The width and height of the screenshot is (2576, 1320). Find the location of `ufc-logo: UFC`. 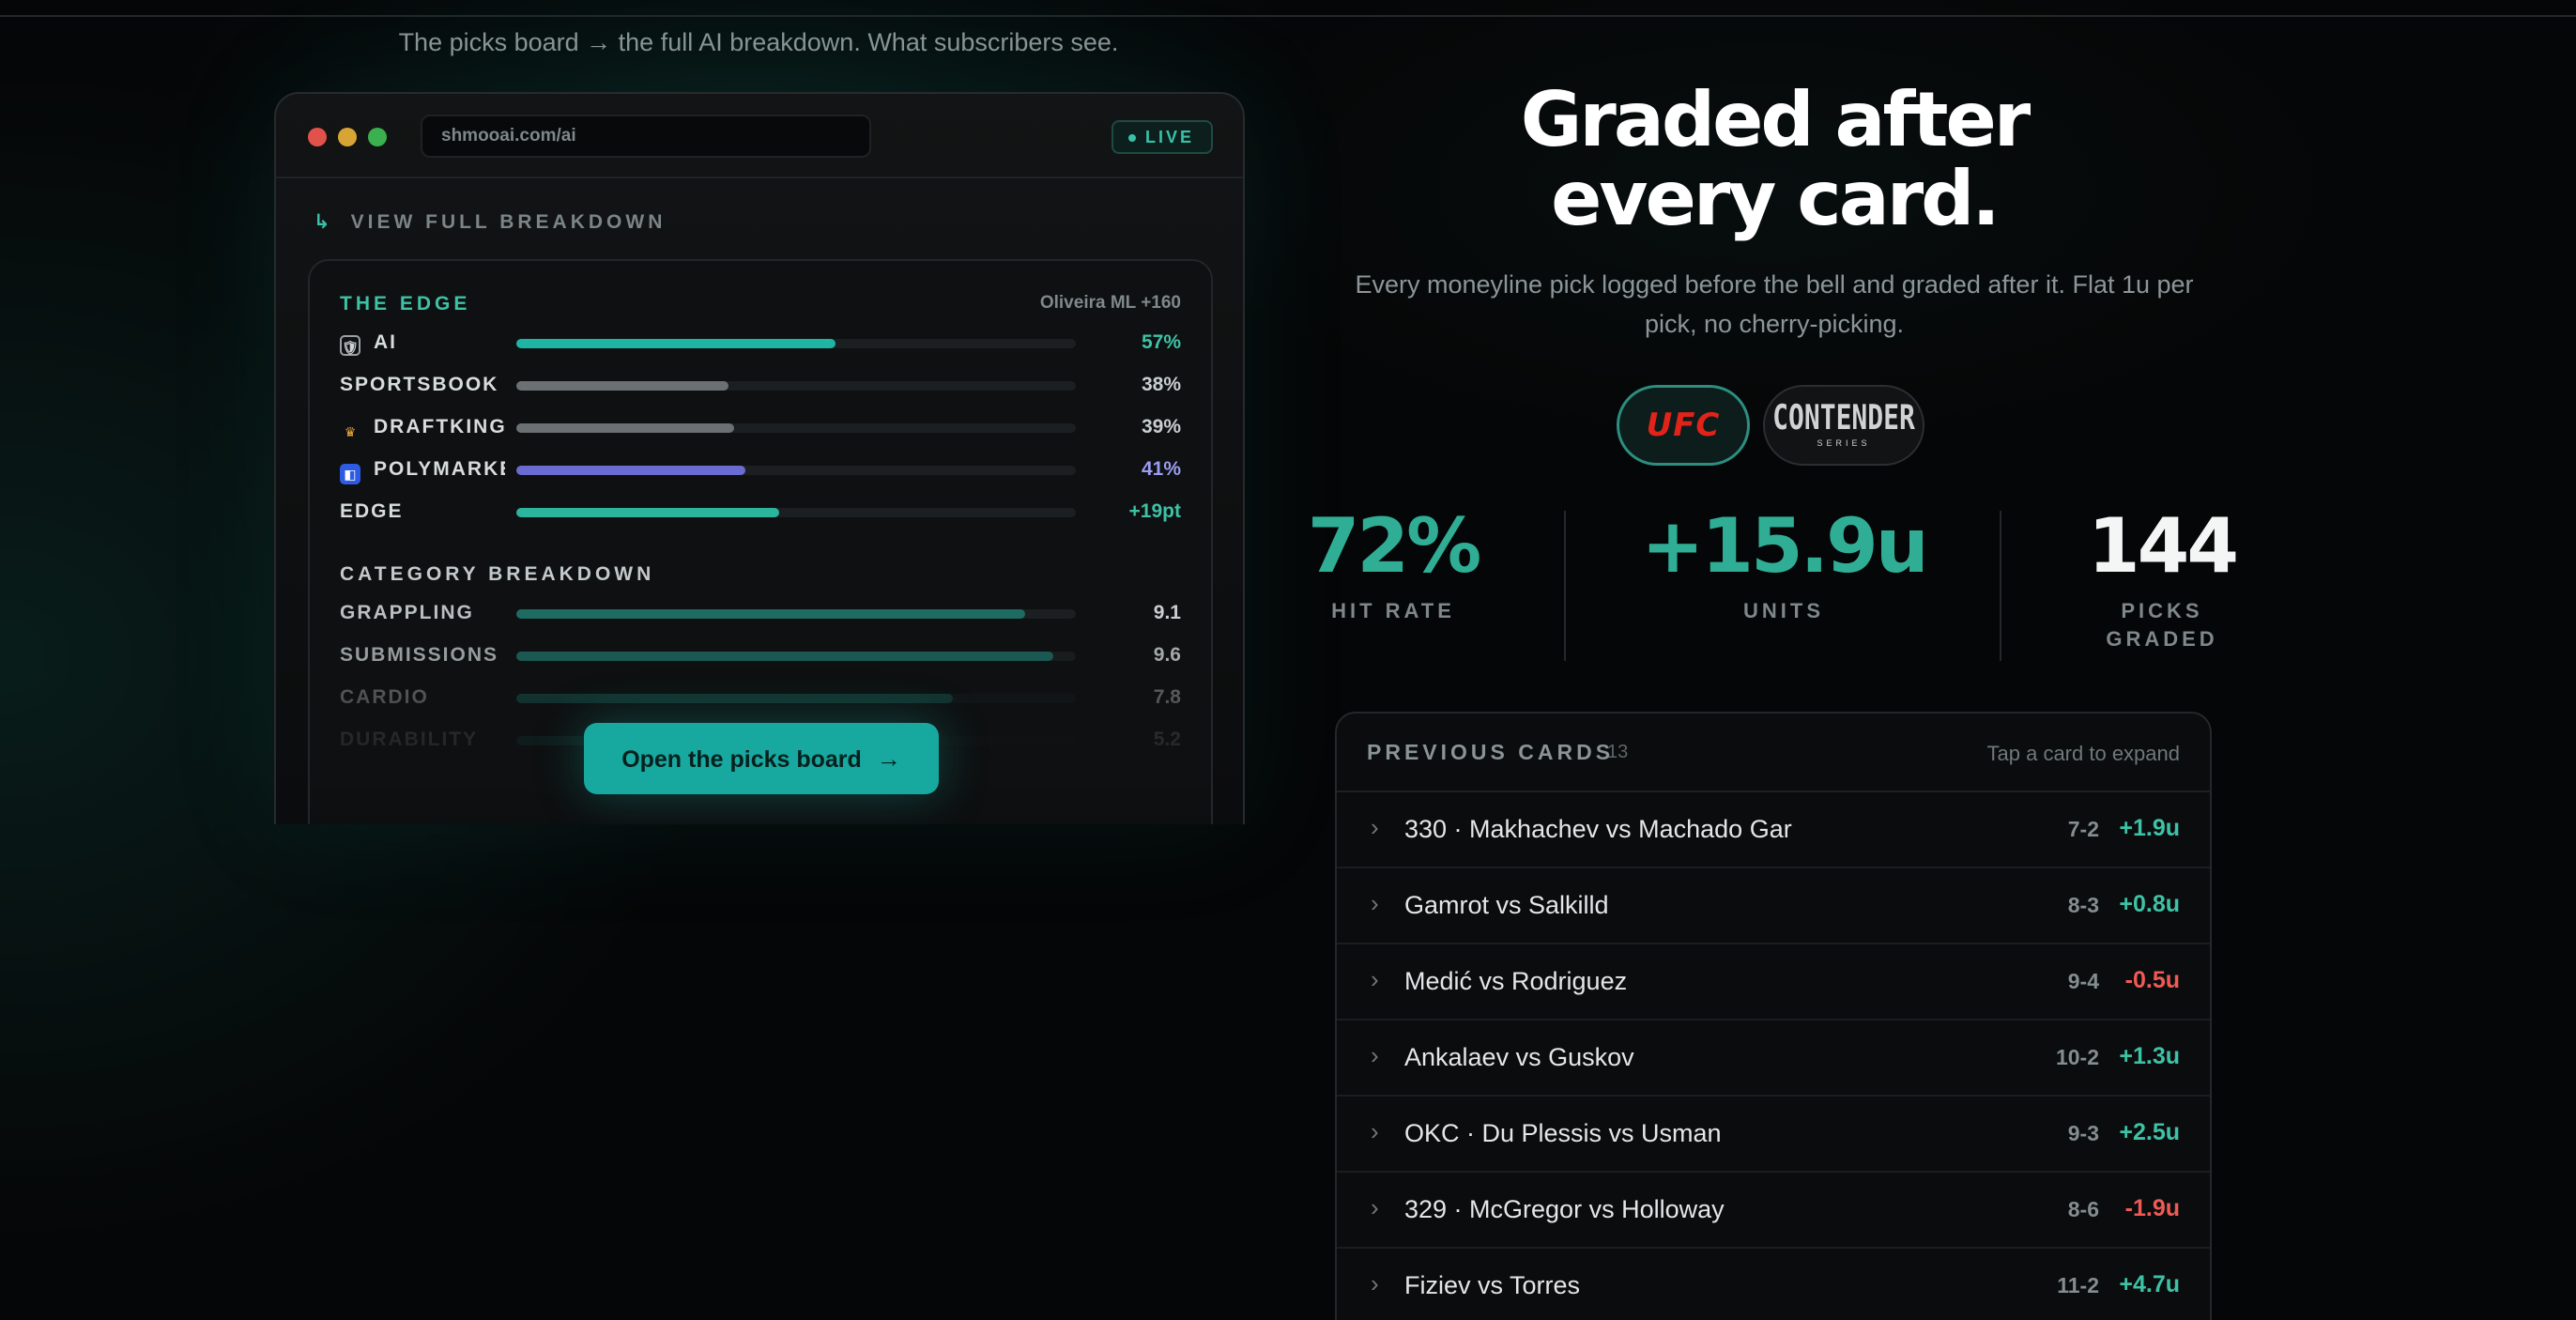

ufc-logo: UFC is located at coordinates (1684, 426).